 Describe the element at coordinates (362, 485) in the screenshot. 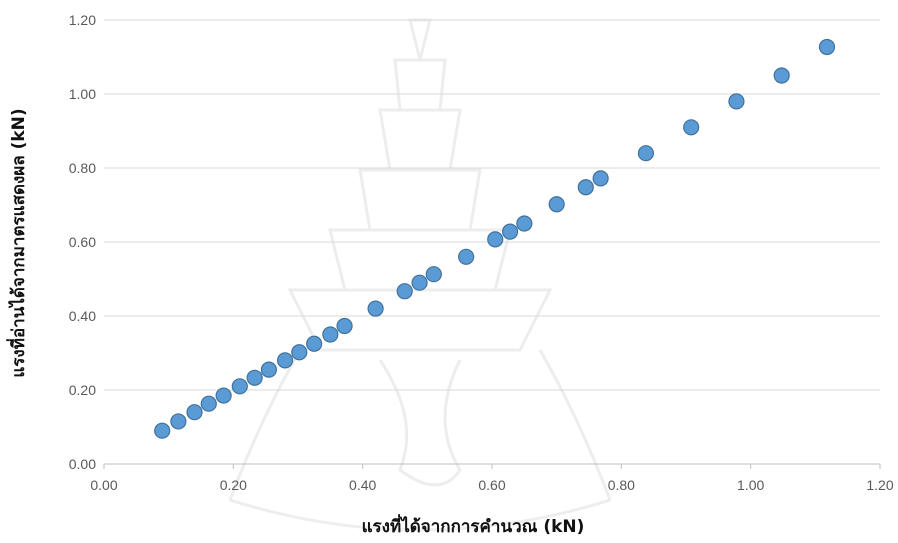

I see `x-tick-label: 0.40` at that location.